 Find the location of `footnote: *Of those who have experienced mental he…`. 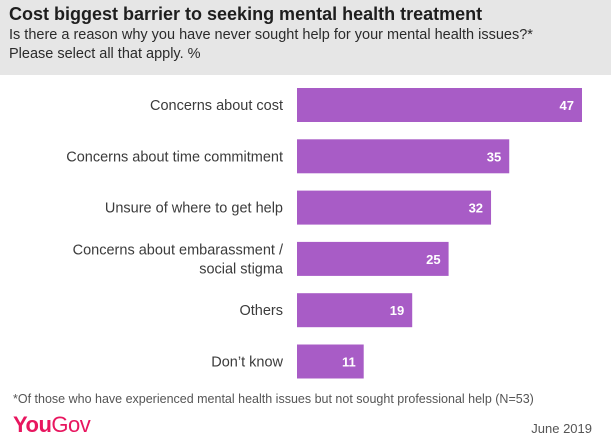

footnote: *Of those who have experienced mental he… is located at coordinates (273, 399).